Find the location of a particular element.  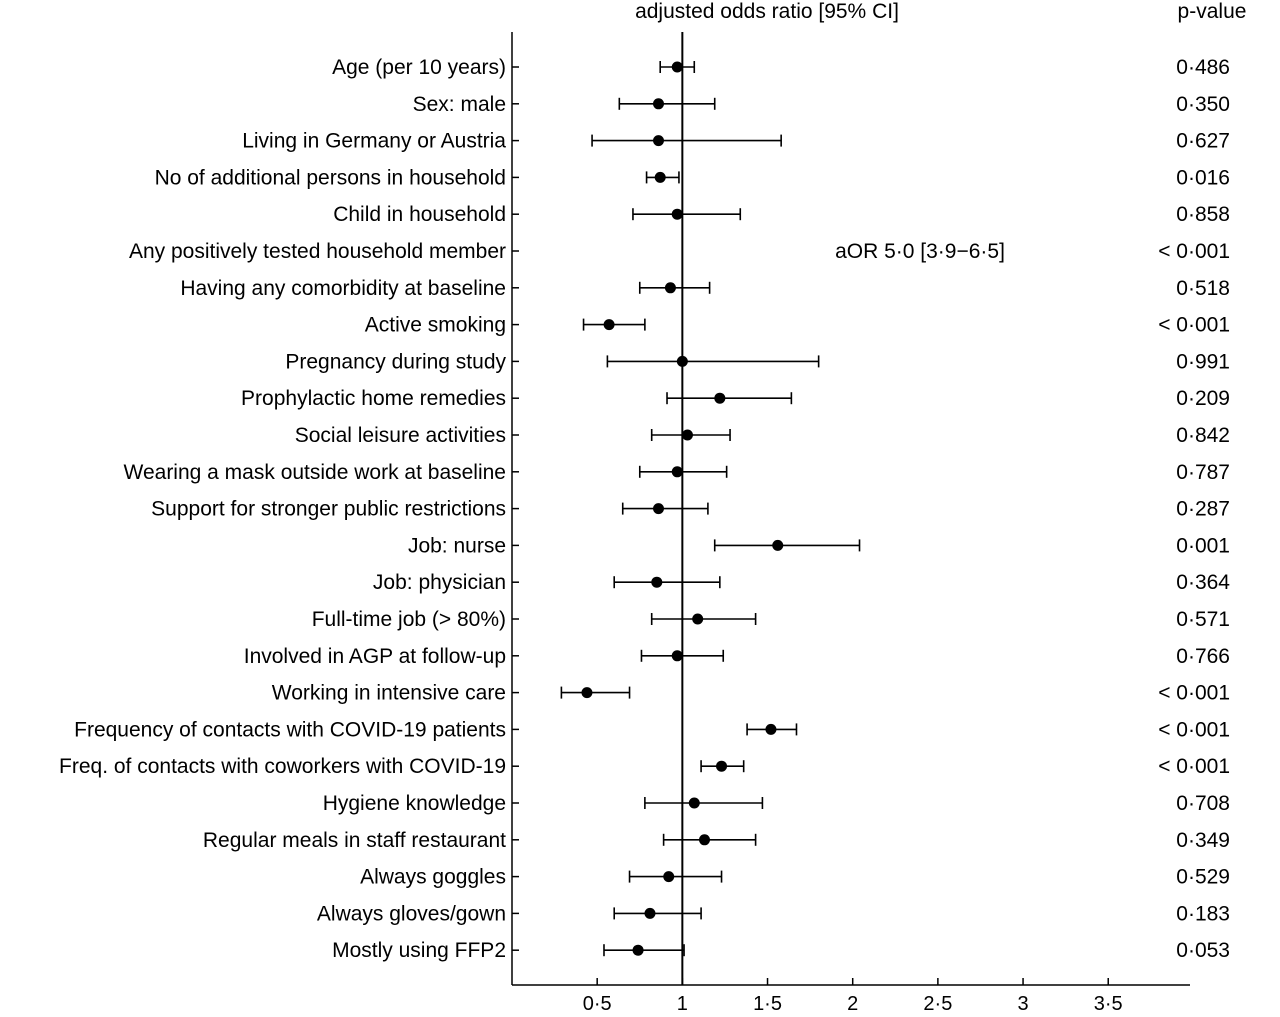

p-value: 0·708 is located at coordinates (1203, 803).